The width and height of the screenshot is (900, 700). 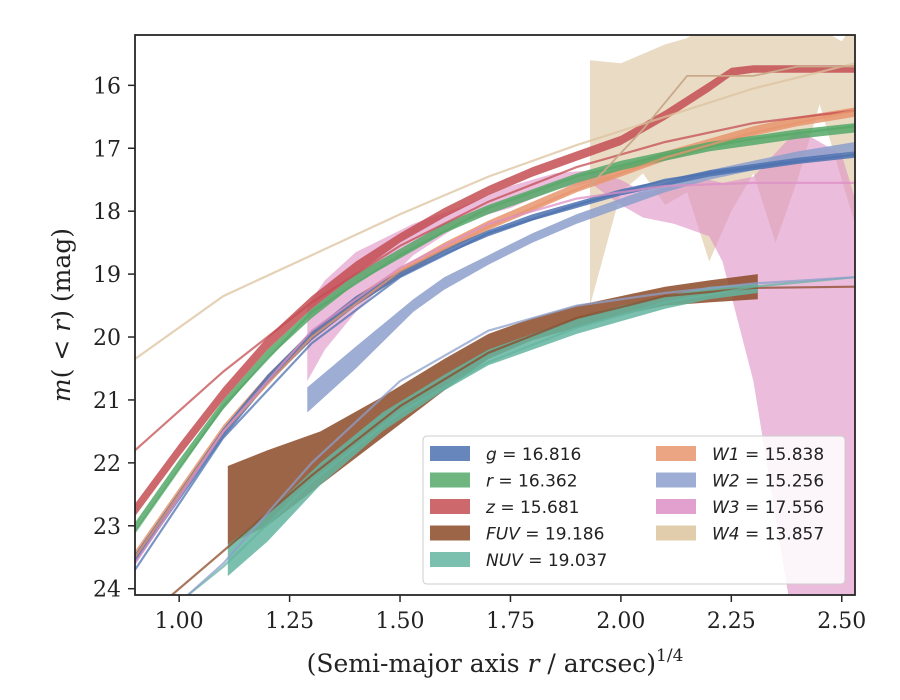 What do you see at coordinates (107, 464) in the screenshot?
I see `y-tick-label: 22` at bounding box center [107, 464].